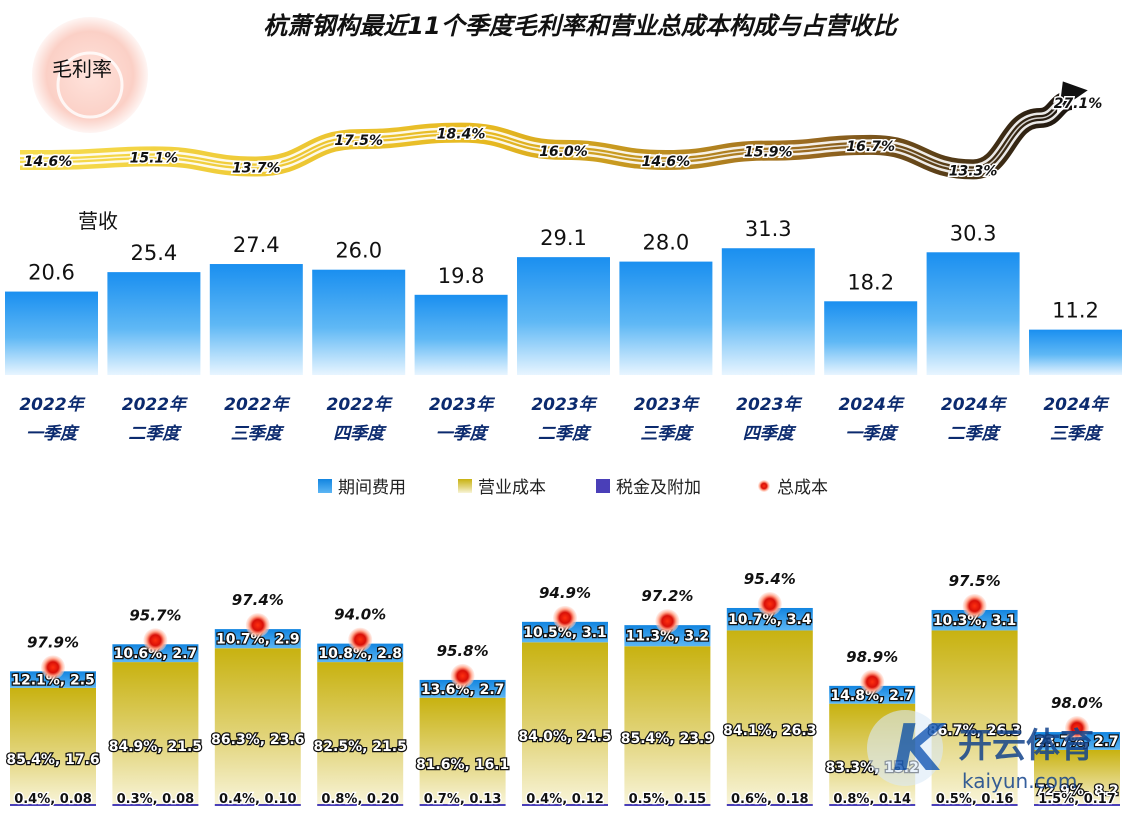  I want to click on tax-label-10: 1.5%, 0.17, so click(1077, 799).